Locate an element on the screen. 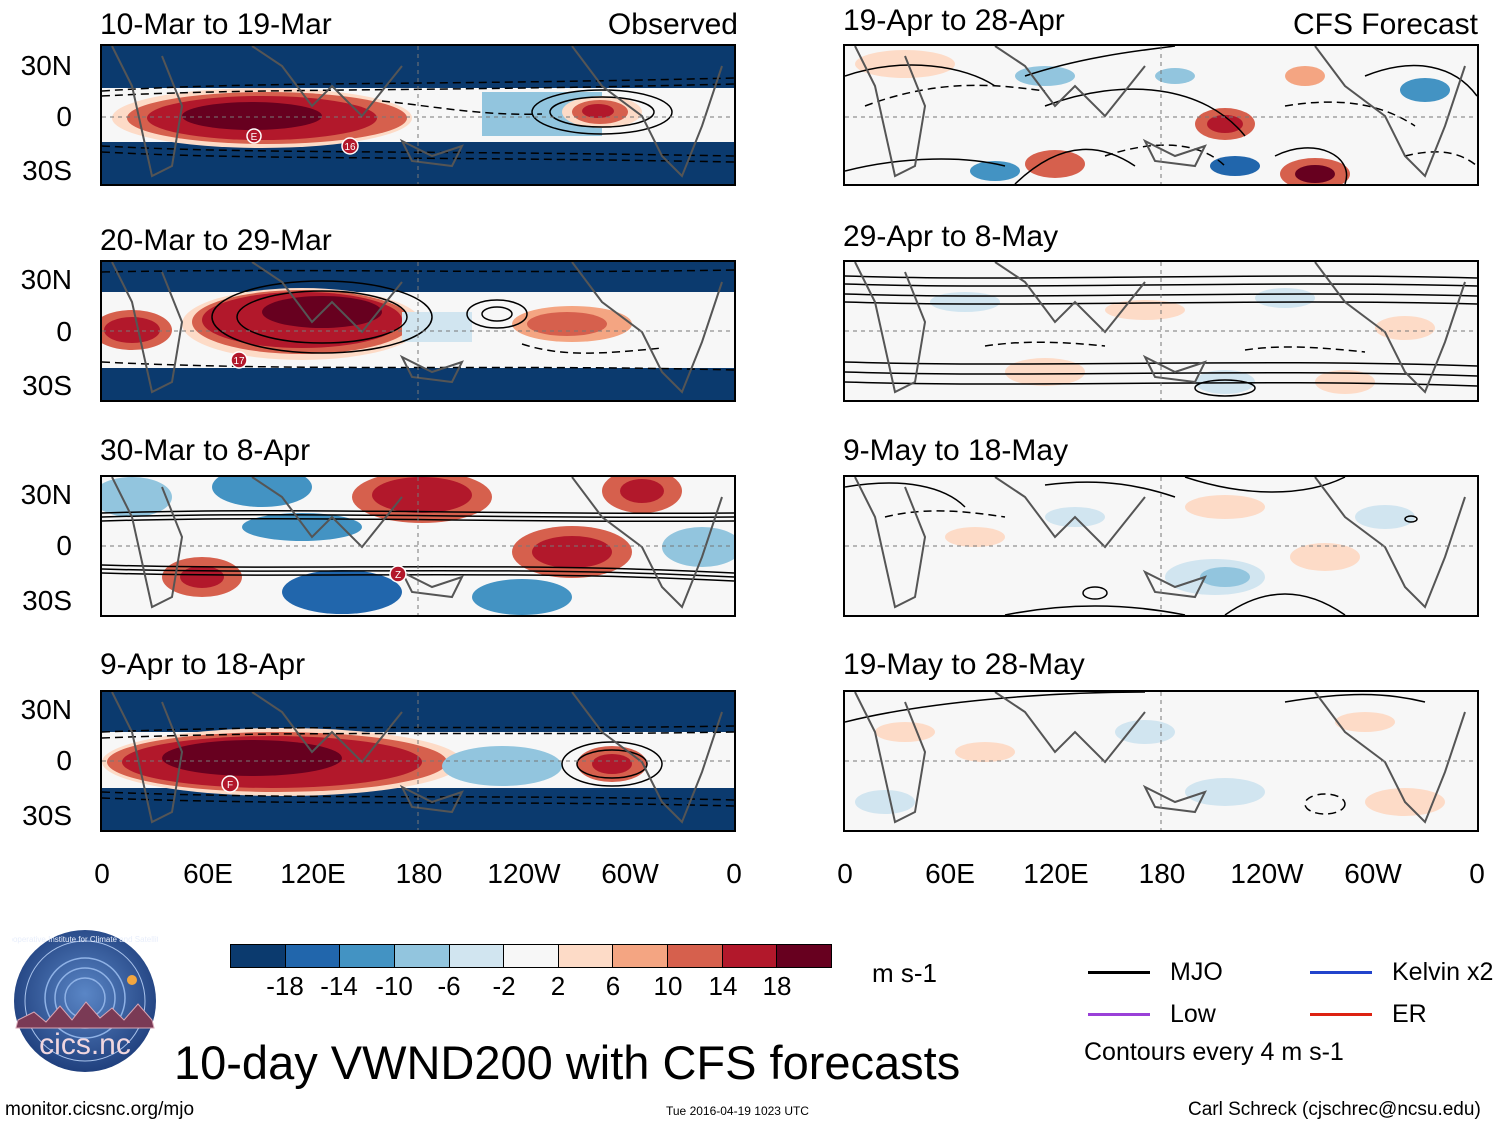 This screenshot has height=1127, width=1510. colorbar-label: -2 is located at coordinates (504, 986).